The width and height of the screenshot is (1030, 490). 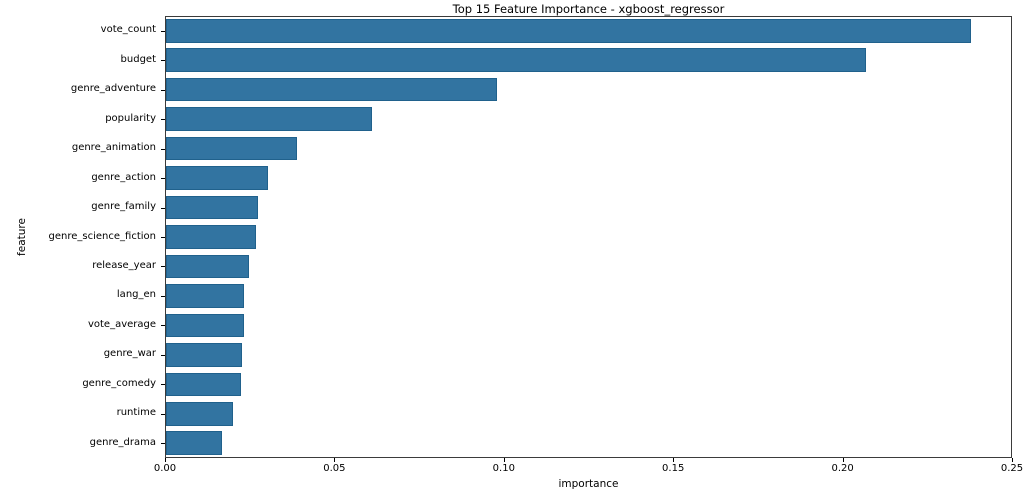 I want to click on y-tick-label-genre_war: genre_war, so click(x=129, y=354).